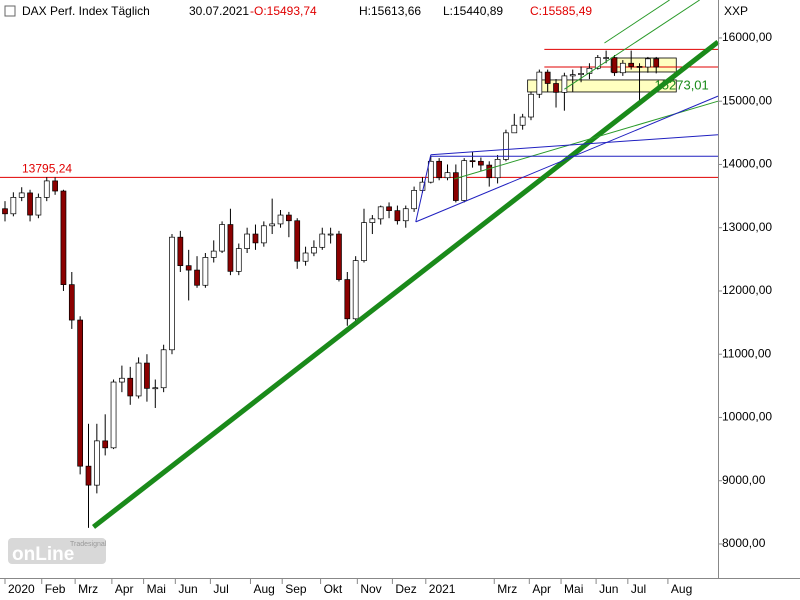 This screenshot has width=800, height=600. What do you see at coordinates (370, 589) in the screenshot?
I see `x-tick-label: Nov` at bounding box center [370, 589].